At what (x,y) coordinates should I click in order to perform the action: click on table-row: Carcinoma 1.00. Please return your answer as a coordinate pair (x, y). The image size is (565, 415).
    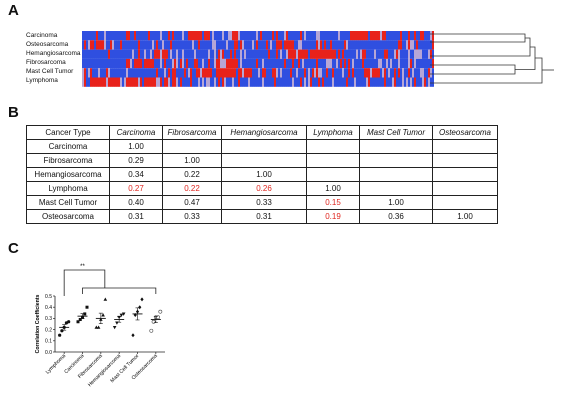
    Looking at the image, I should click on (262, 146).